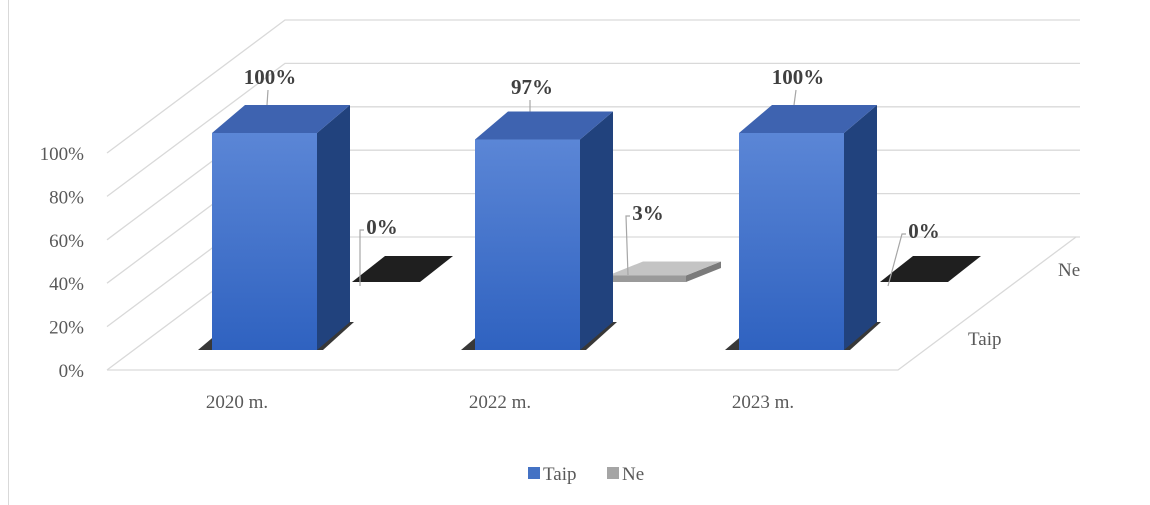 This screenshot has width=1150, height=505. I want to click on y-tick-label: 20%, so click(66, 328).